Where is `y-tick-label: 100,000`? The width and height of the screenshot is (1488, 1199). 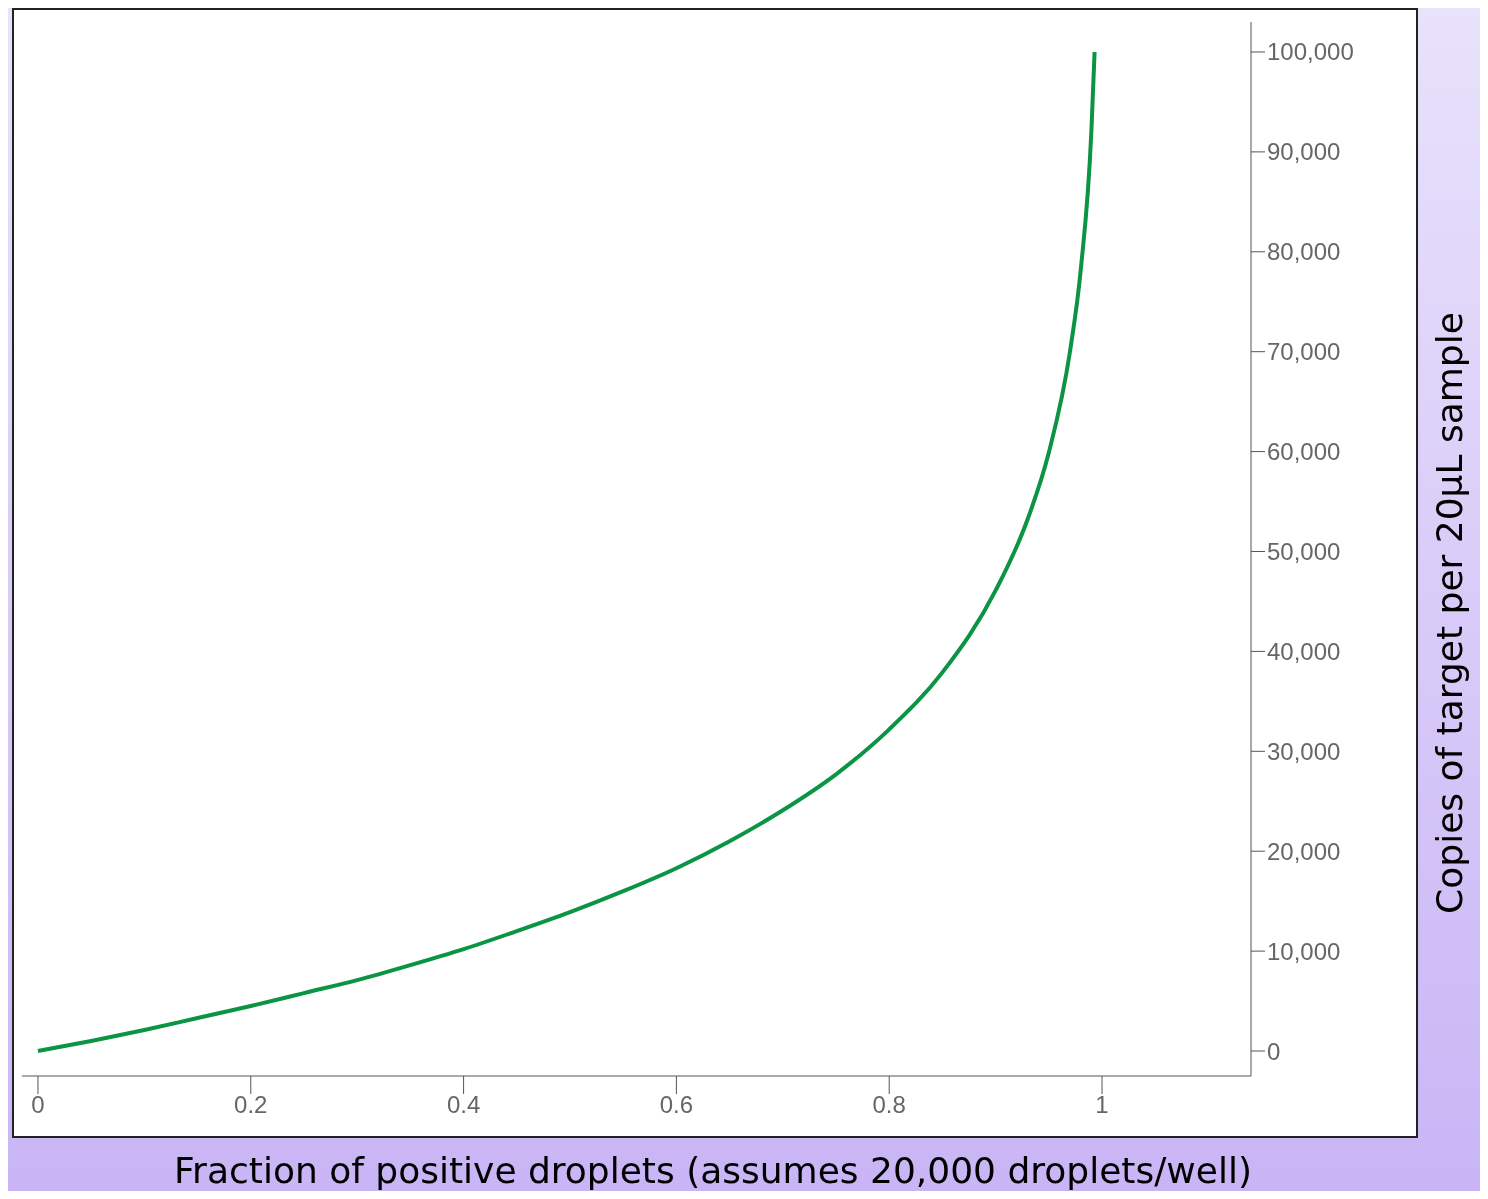
y-tick-label: 100,000 is located at coordinates (1310, 52).